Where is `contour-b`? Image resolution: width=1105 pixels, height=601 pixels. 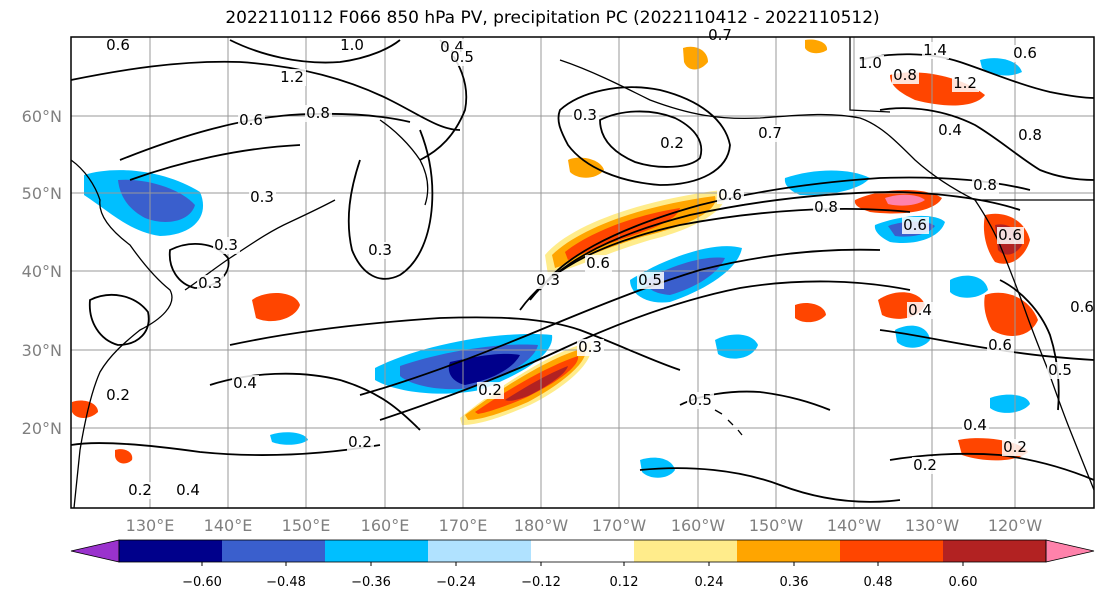
contour-b is located at coordinates (775, 246).